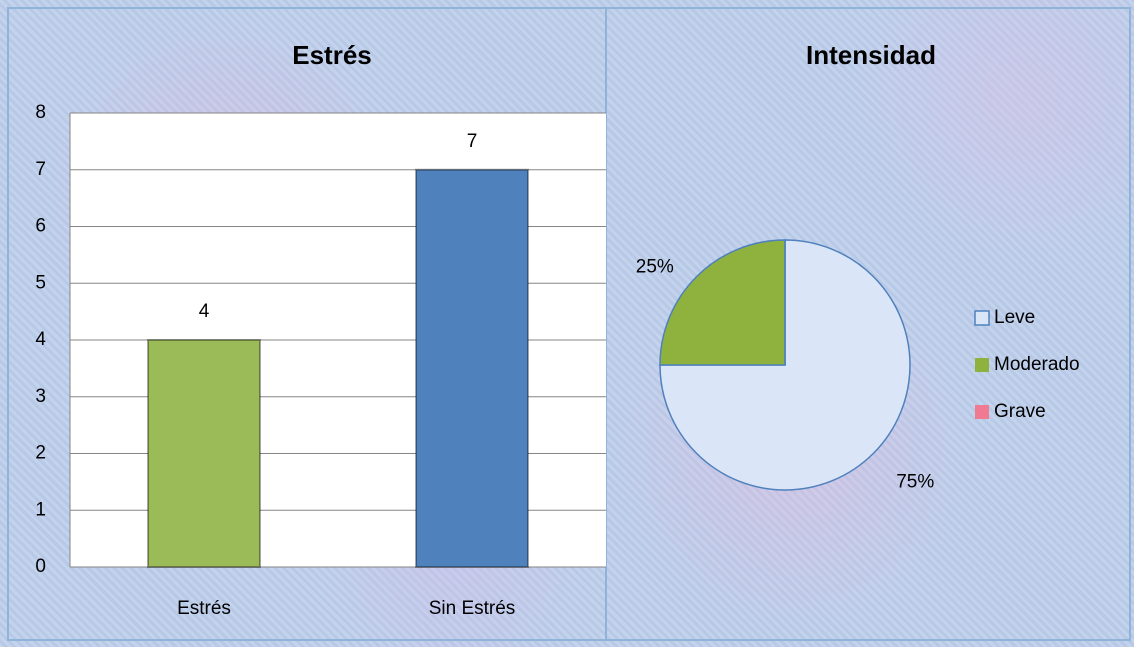  What do you see at coordinates (204, 608) in the screenshot?
I see `x-tick-label: Estrés` at bounding box center [204, 608].